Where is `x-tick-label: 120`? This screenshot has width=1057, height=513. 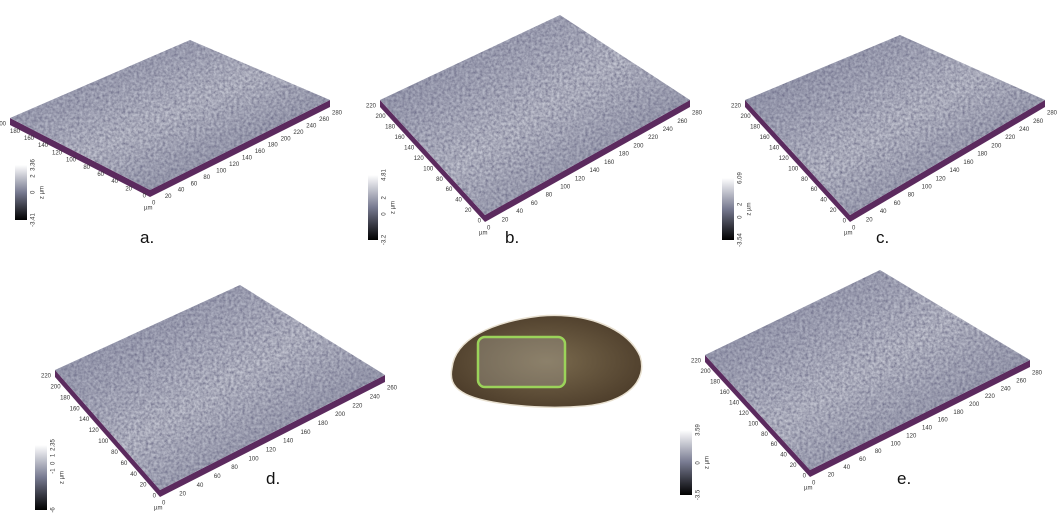
x-tick-label: 120 is located at coordinates (580, 179).